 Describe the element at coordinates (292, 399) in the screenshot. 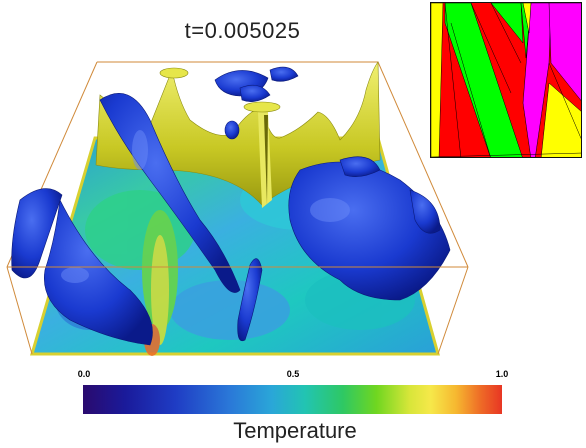

I see `temperature-colorbar` at that location.